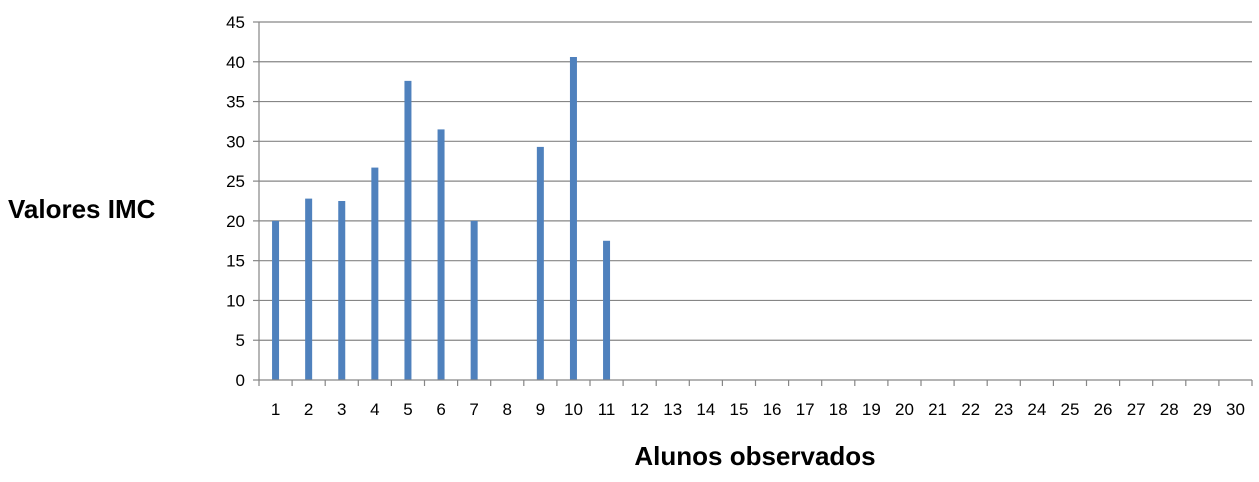 Image resolution: width=1259 pixels, height=482 pixels. What do you see at coordinates (772, 409) in the screenshot?
I see `x-tick-label: 16` at bounding box center [772, 409].